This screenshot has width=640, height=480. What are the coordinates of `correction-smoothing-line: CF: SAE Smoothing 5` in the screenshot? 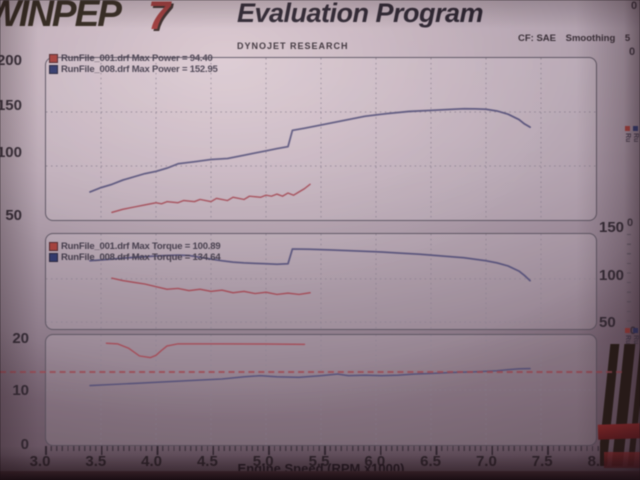 It's located at (577, 38).